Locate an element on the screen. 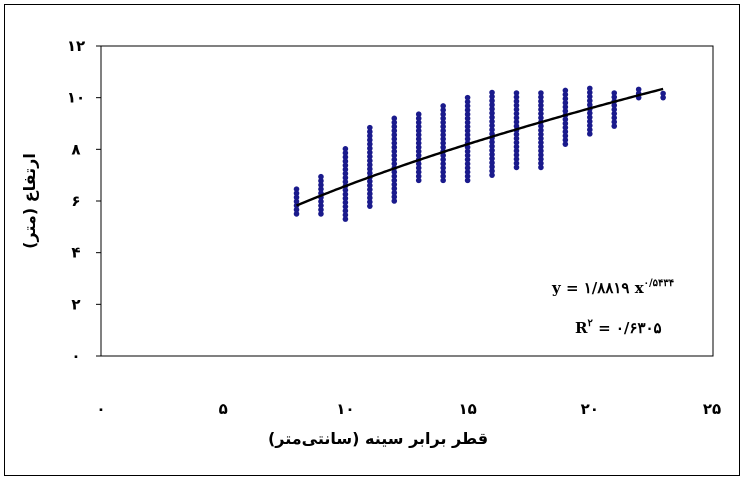 This screenshot has height=480, width=746. y-tick-label: ۰ is located at coordinates (75, 356).